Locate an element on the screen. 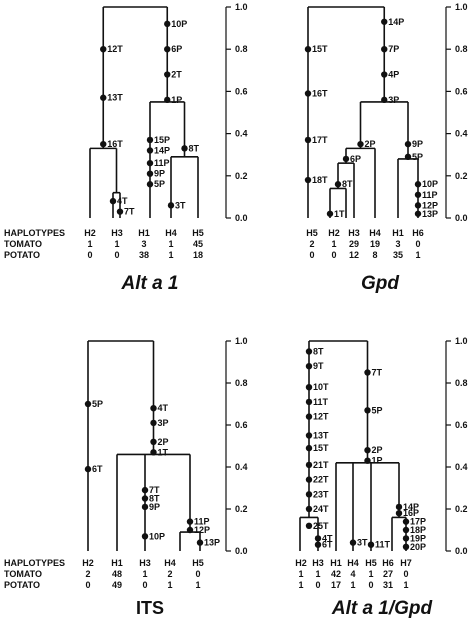 This screenshot has height=620, width=474. table-cell: H1 is located at coordinates (398, 233).